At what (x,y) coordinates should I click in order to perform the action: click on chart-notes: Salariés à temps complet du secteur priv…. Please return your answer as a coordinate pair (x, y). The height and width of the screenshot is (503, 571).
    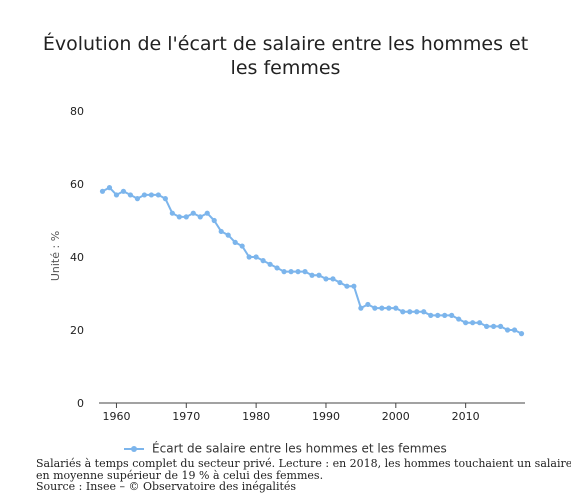
    Looking at the image, I should click on (303, 475).